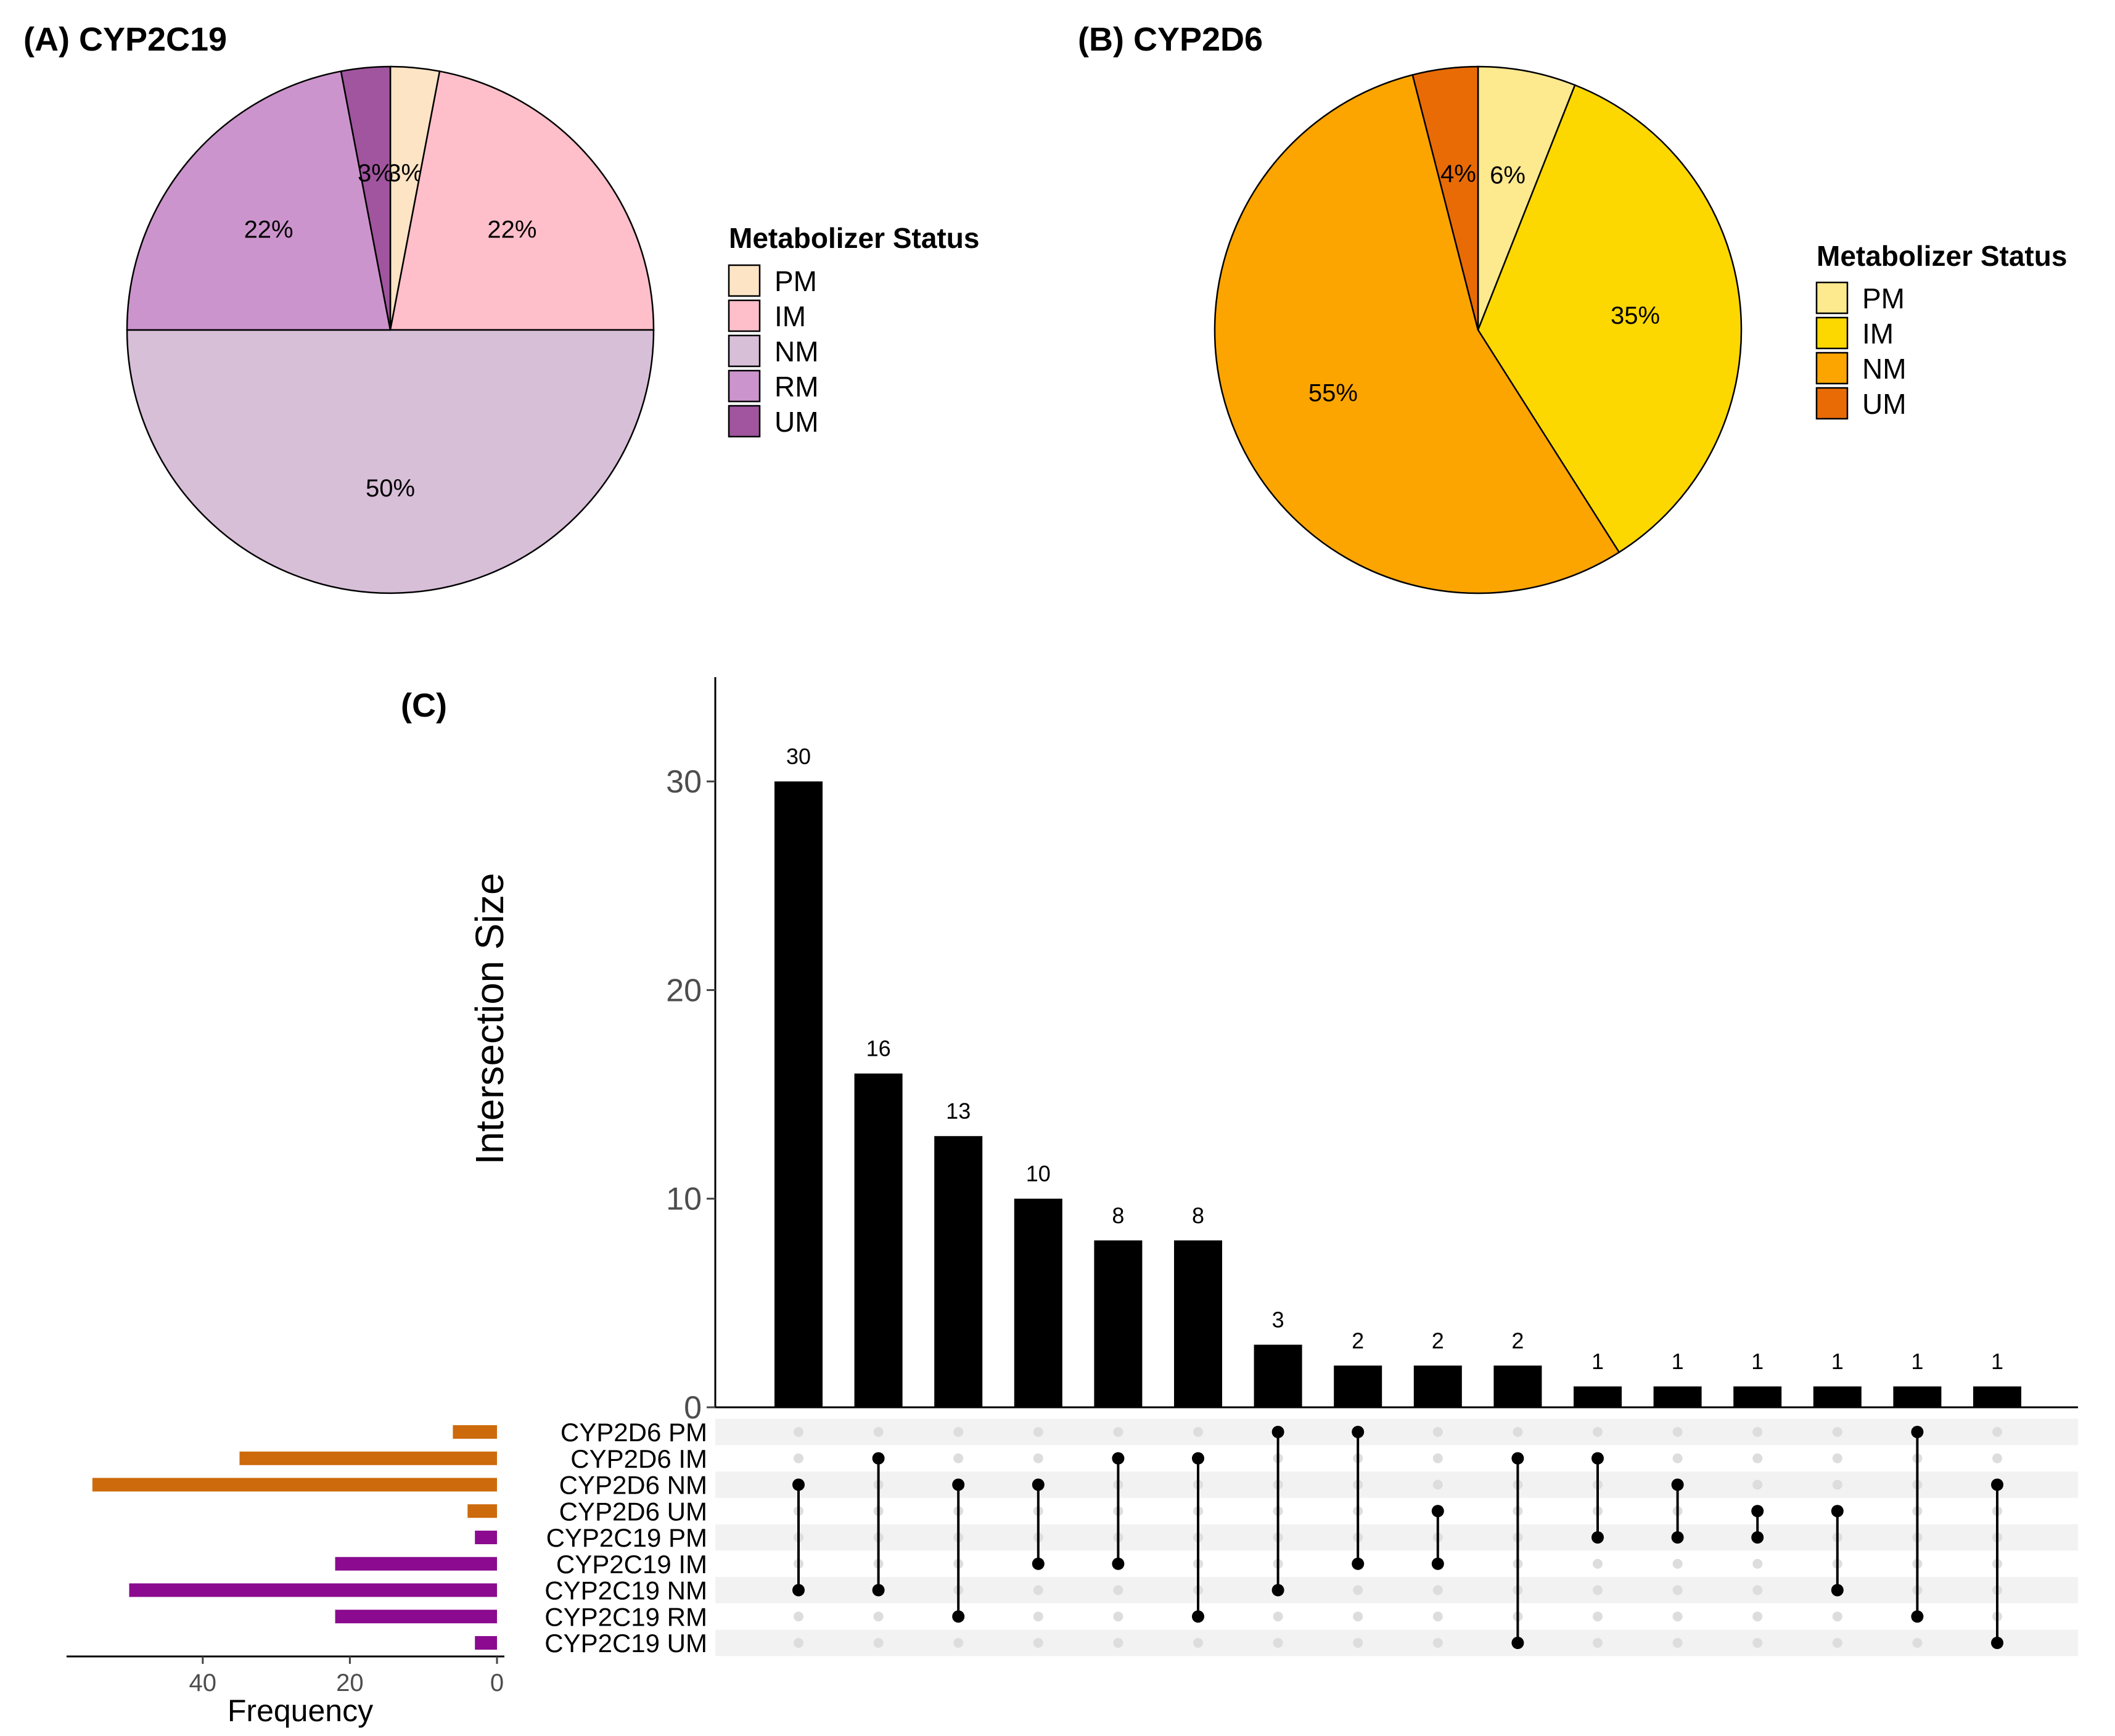  What do you see at coordinates (405, 174) in the screenshot?
I see `pie-a-label-pm: 3%` at bounding box center [405, 174].